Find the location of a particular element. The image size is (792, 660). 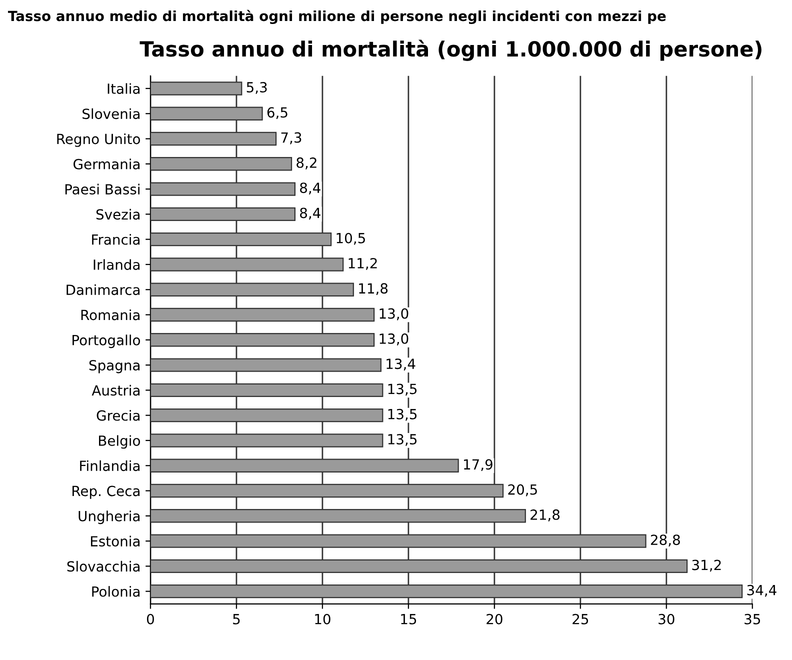

x-tick-label: 10 is located at coordinates (322, 619).